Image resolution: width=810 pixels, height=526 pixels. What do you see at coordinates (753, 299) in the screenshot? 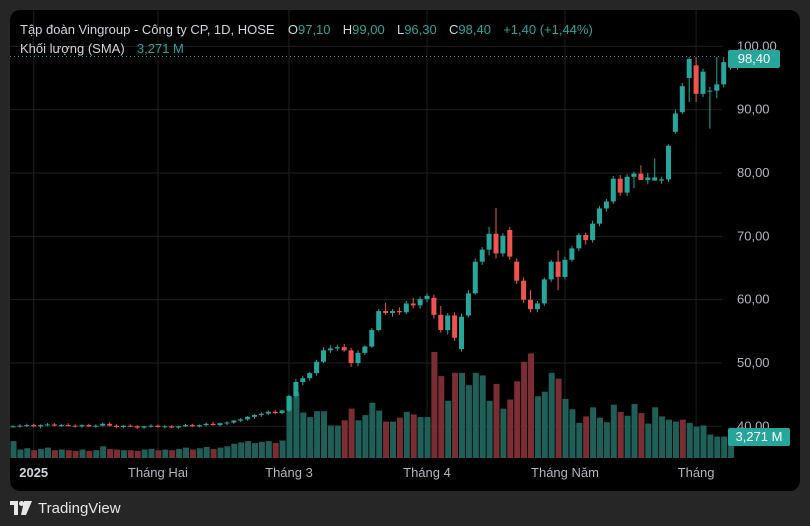
I see `y-tick-label: 60,00` at bounding box center [753, 299].